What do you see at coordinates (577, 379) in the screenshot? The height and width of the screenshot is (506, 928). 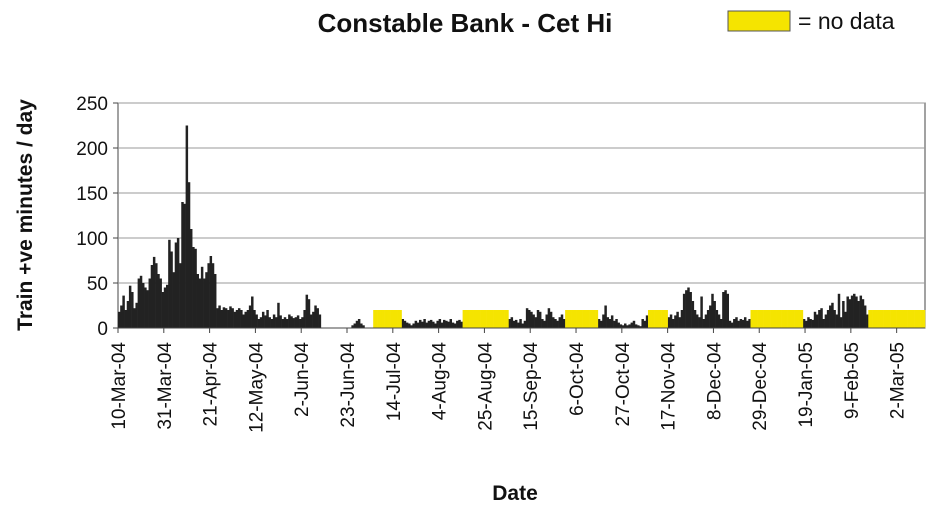 I see `x-tick-label: 6-Oct-04` at bounding box center [577, 379].